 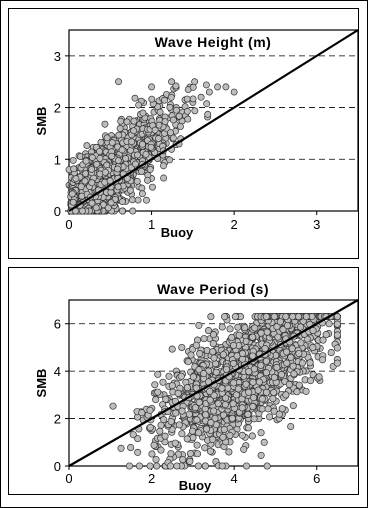 I want to click on wave-period-xtick-label: 6, so click(x=316, y=478).